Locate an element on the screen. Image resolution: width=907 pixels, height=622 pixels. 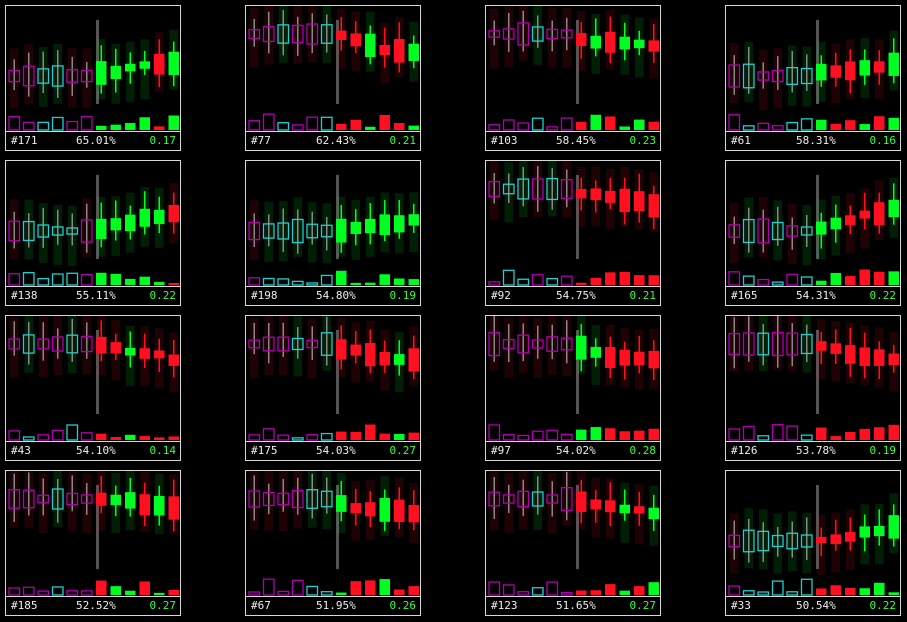
chart-panel: #43 54.10% 0.14 is located at coordinates (93, 388).